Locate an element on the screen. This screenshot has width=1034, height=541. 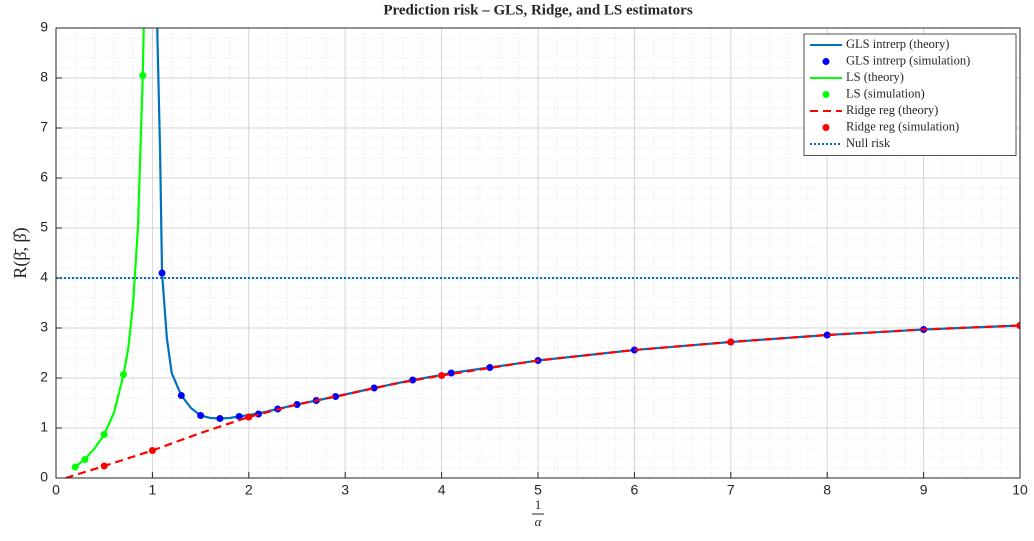
y-tick-label: 7 is located at coordinates (44, 127).